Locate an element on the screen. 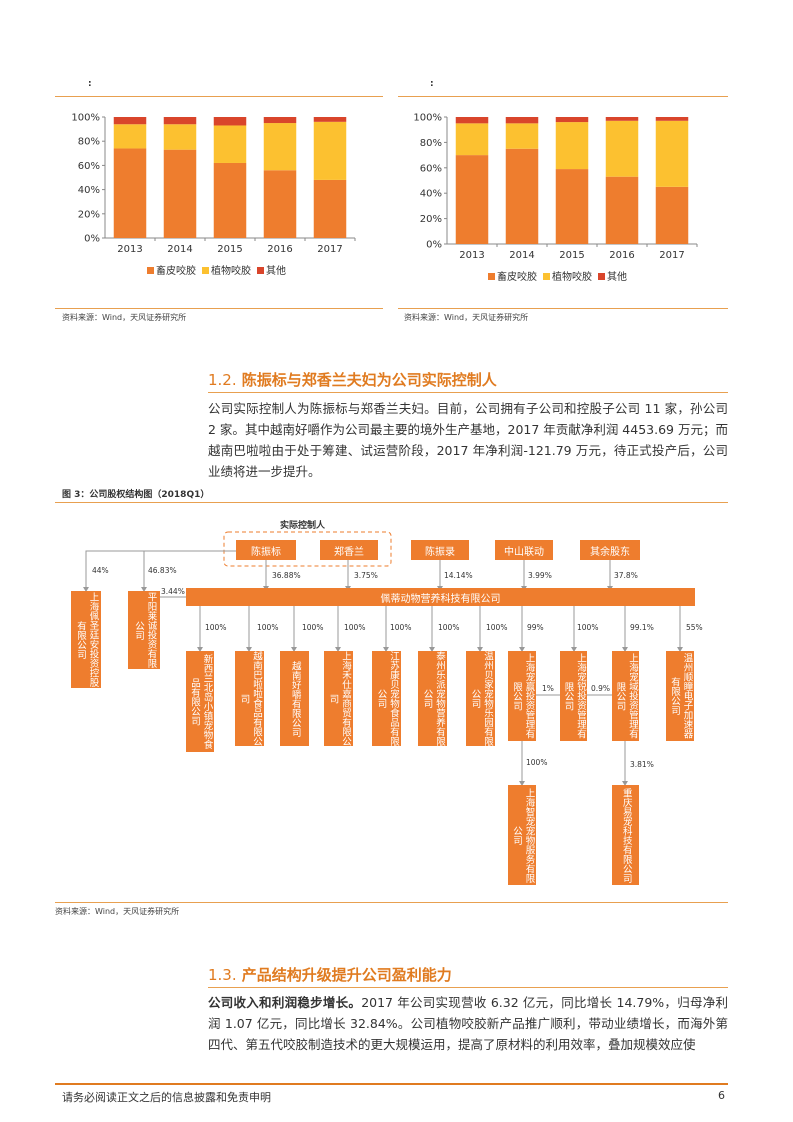 This screenshot has height=1122, width=793. chart-left-top-rule is located at coordinates (219, 96).